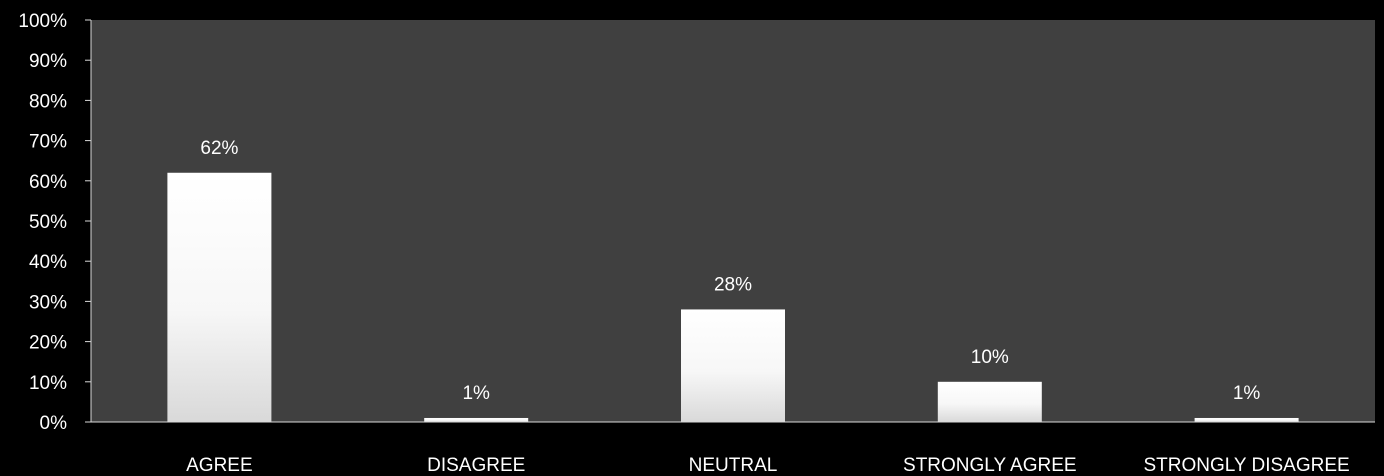 The height and width of the screenshot is (476, 1384). I want to click on y-tick-label: 40%, so click(48, 262).